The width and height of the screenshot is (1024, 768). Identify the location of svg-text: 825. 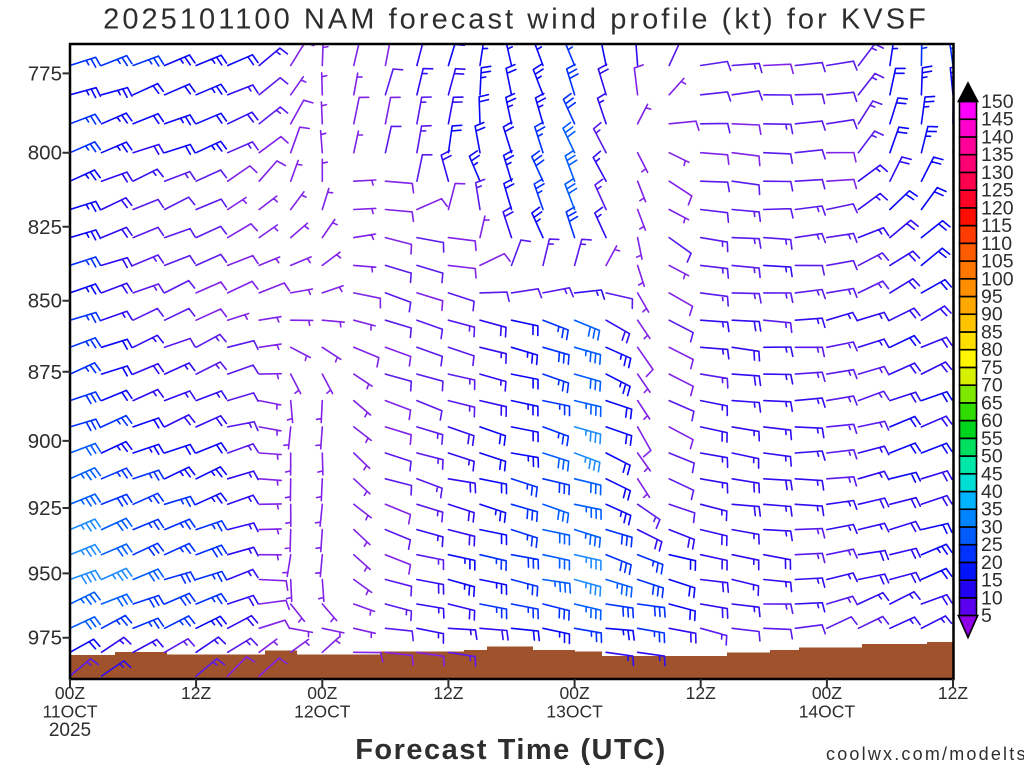
(45, 227).